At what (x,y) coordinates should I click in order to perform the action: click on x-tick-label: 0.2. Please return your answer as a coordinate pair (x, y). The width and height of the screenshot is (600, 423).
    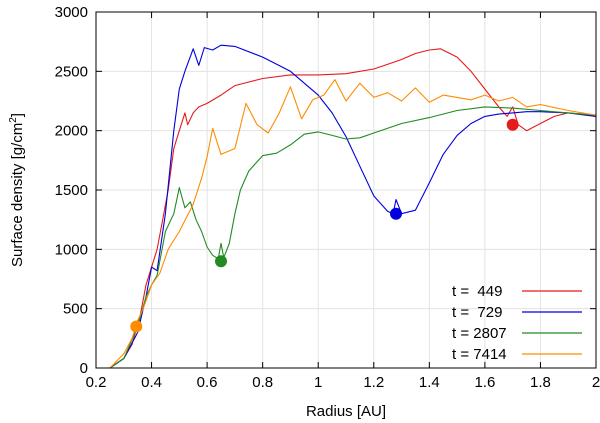
    Looking at the image, I should click on (96, 382).